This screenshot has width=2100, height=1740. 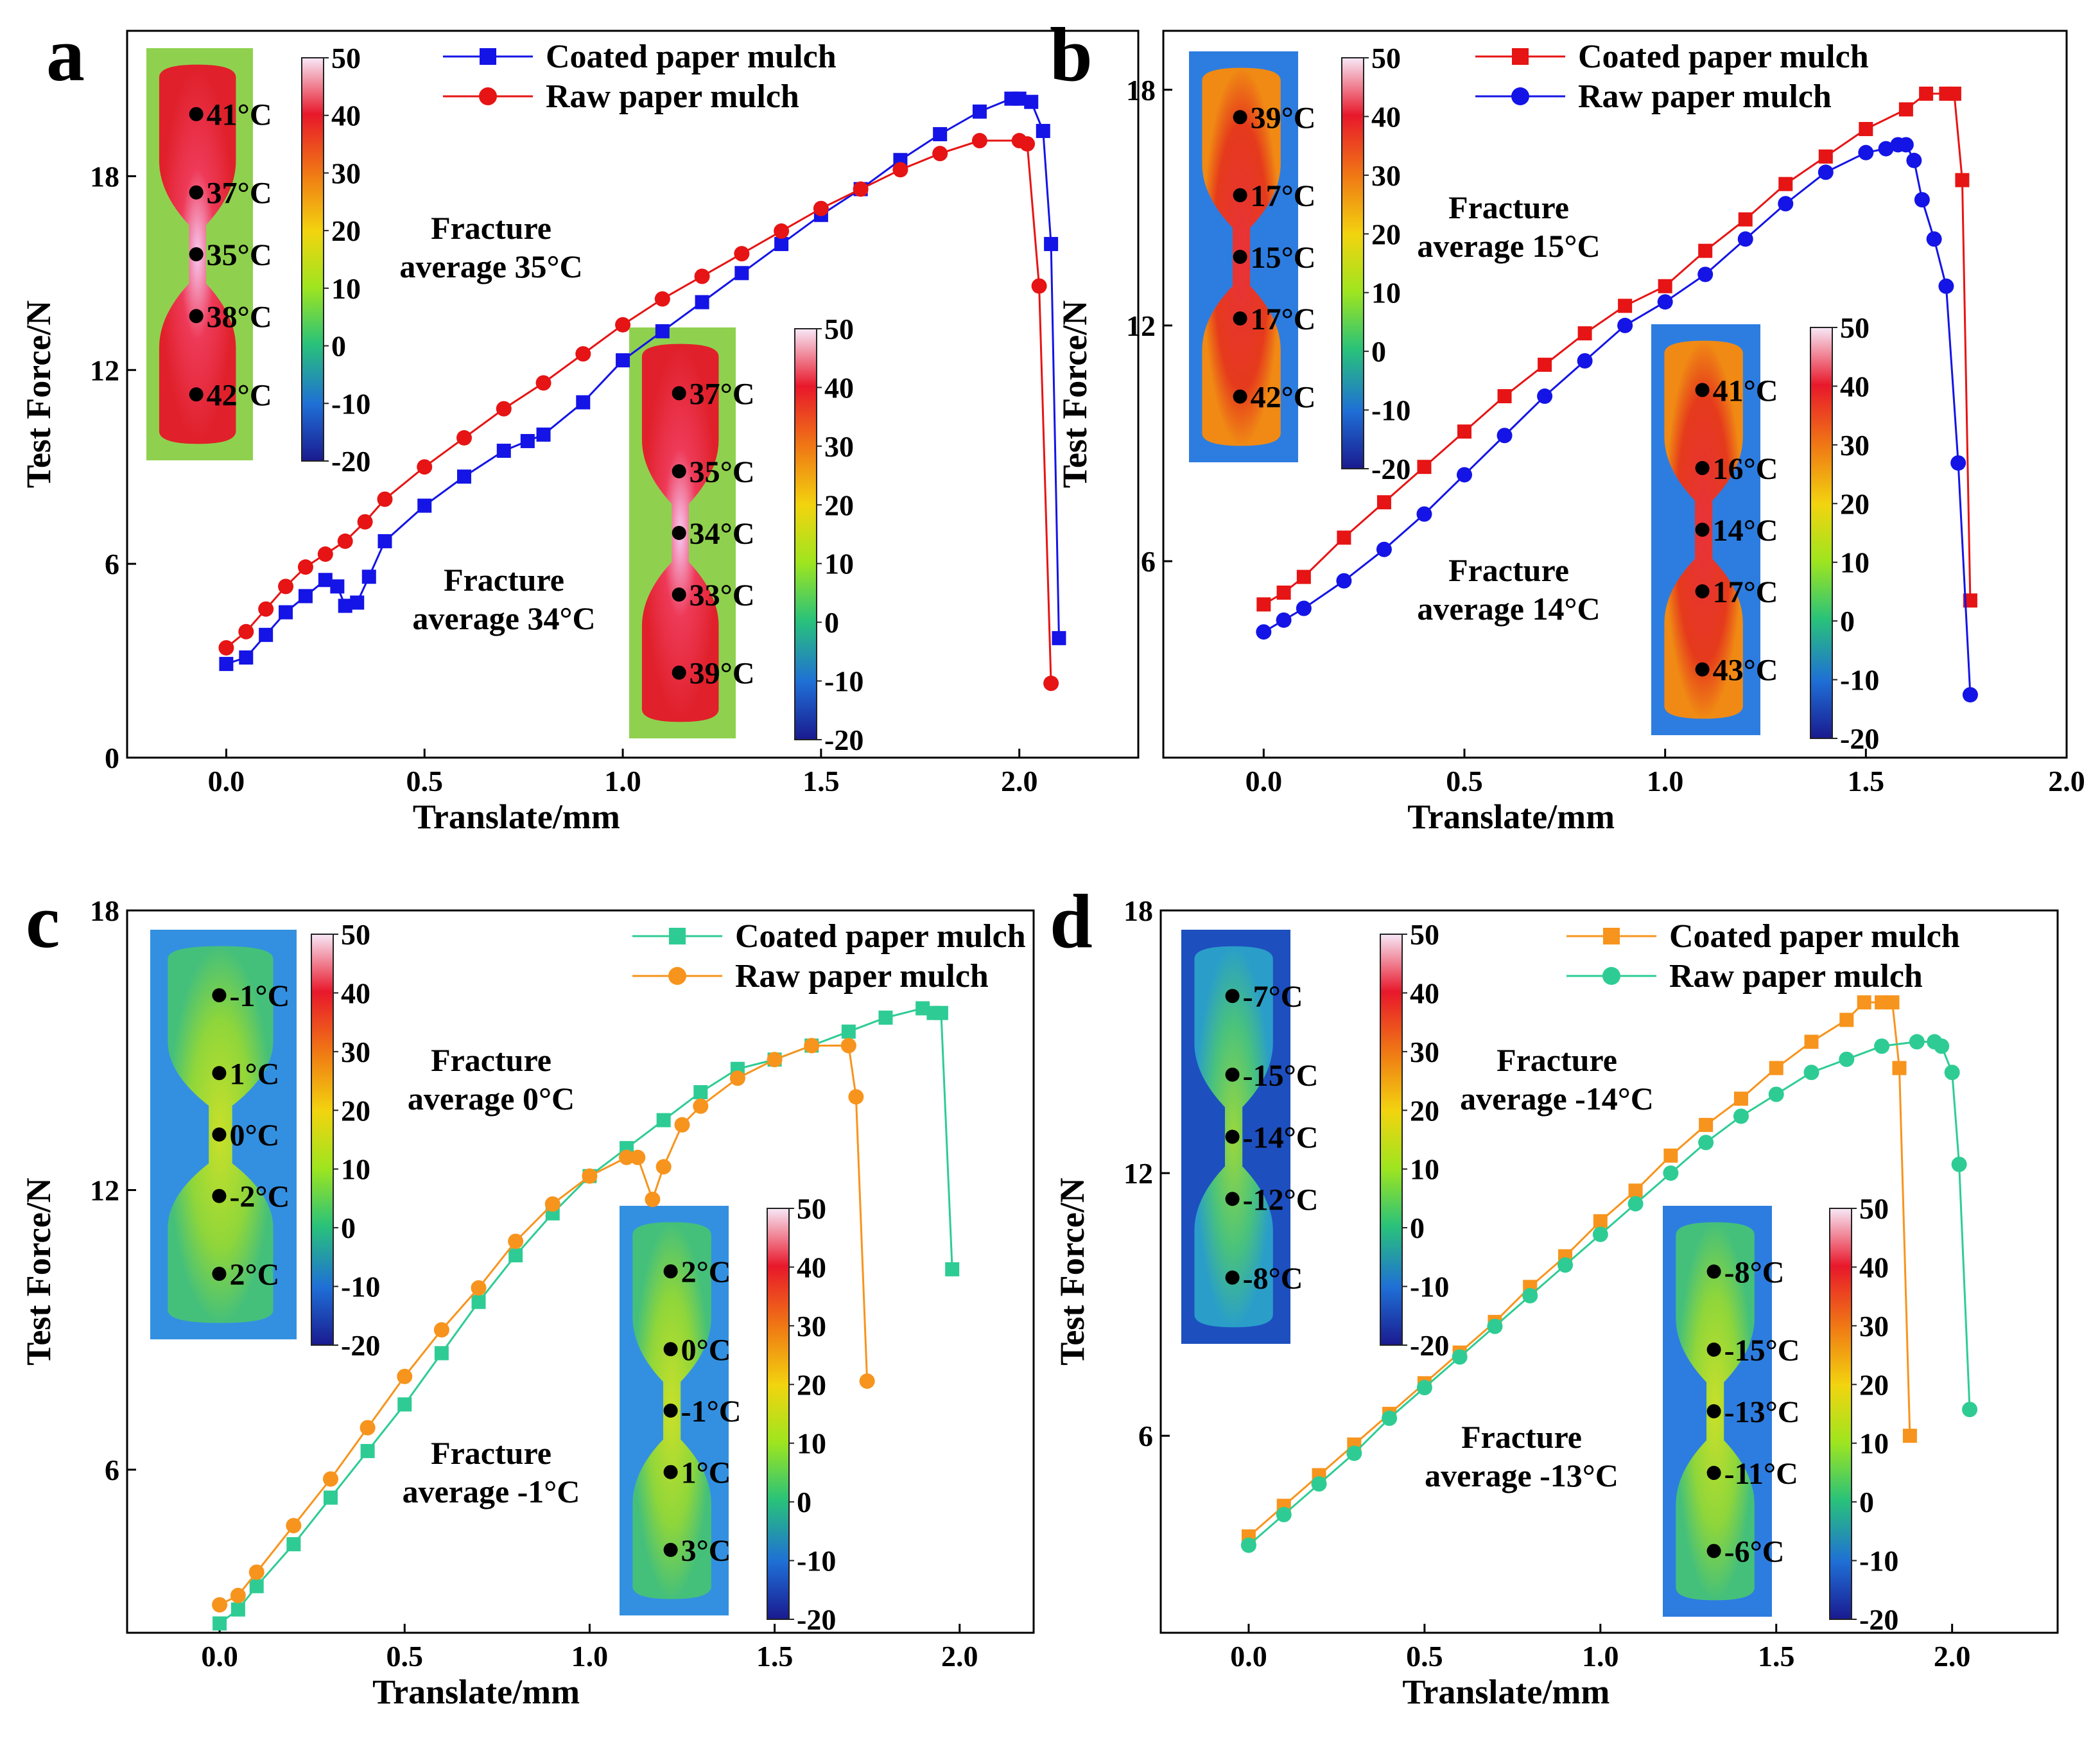 What do you see at coordinates (1776, 1656) in the screenshot?
I see `x-tick-label: 1.5` at bounding box center [1776, 1656].